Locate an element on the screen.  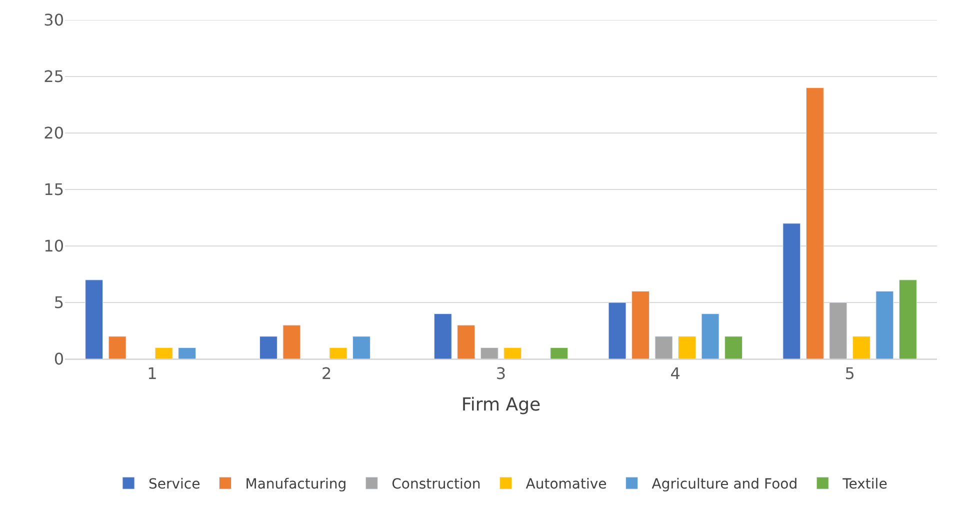
x-axis-title: Firm Age is located at coordinates (501, 405).